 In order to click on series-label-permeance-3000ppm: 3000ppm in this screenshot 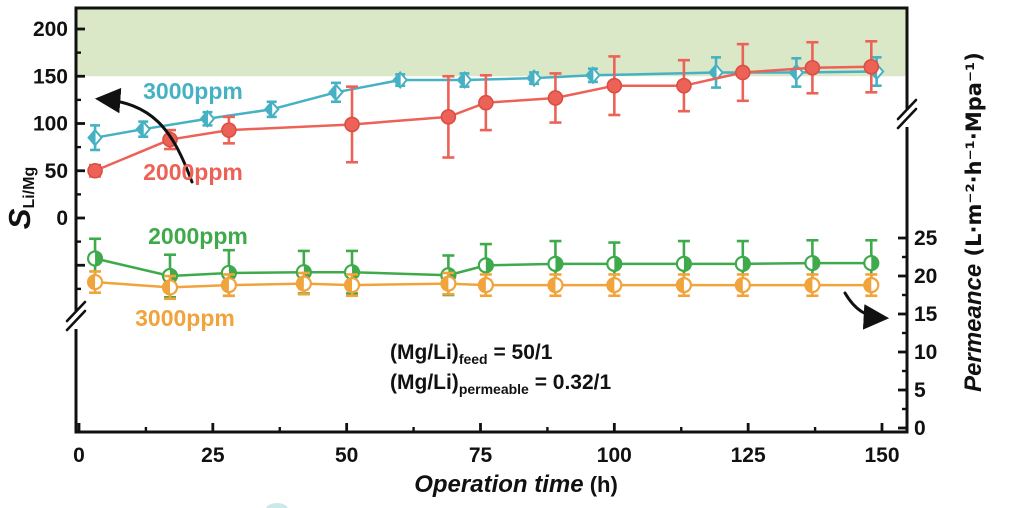, I will do `click(185, 318)`.